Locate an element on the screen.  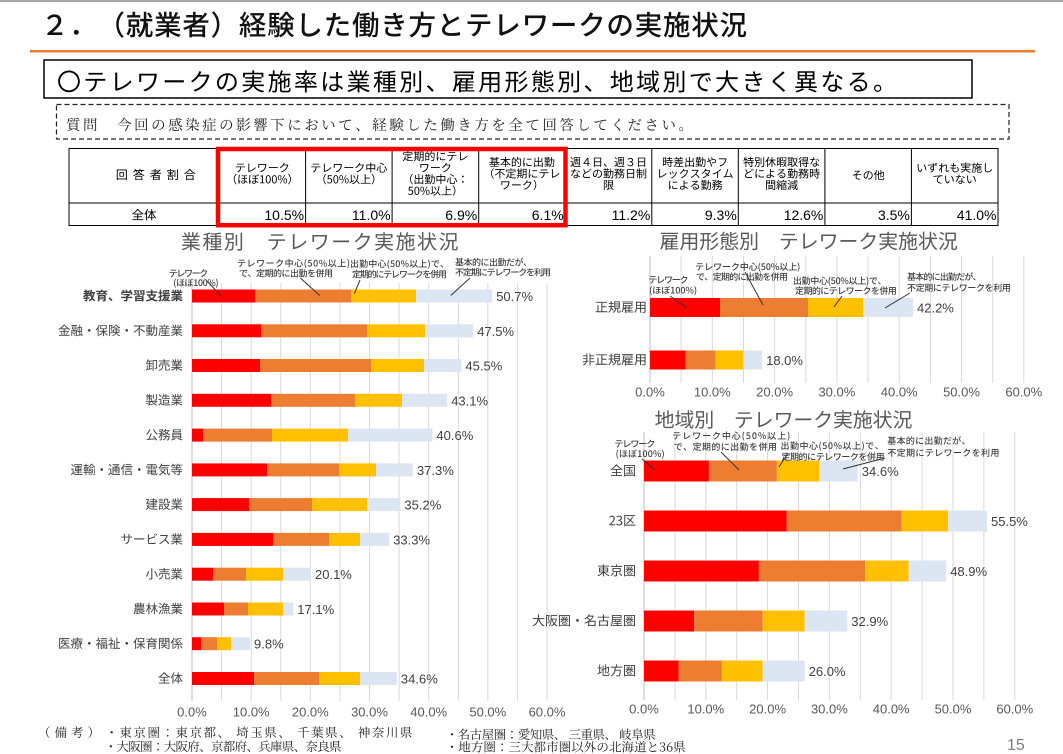
svg-text: 41.0% is located at coordinates (977, 215).